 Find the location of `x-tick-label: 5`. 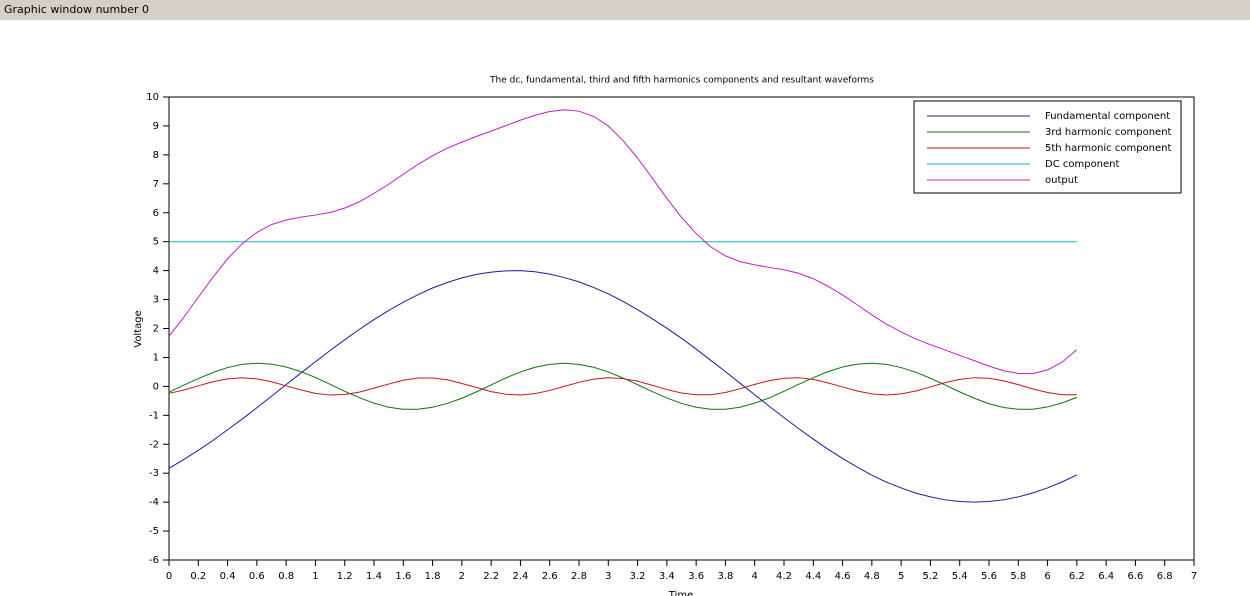

x-tick-label: 5 is located at coordinates (901, 576).